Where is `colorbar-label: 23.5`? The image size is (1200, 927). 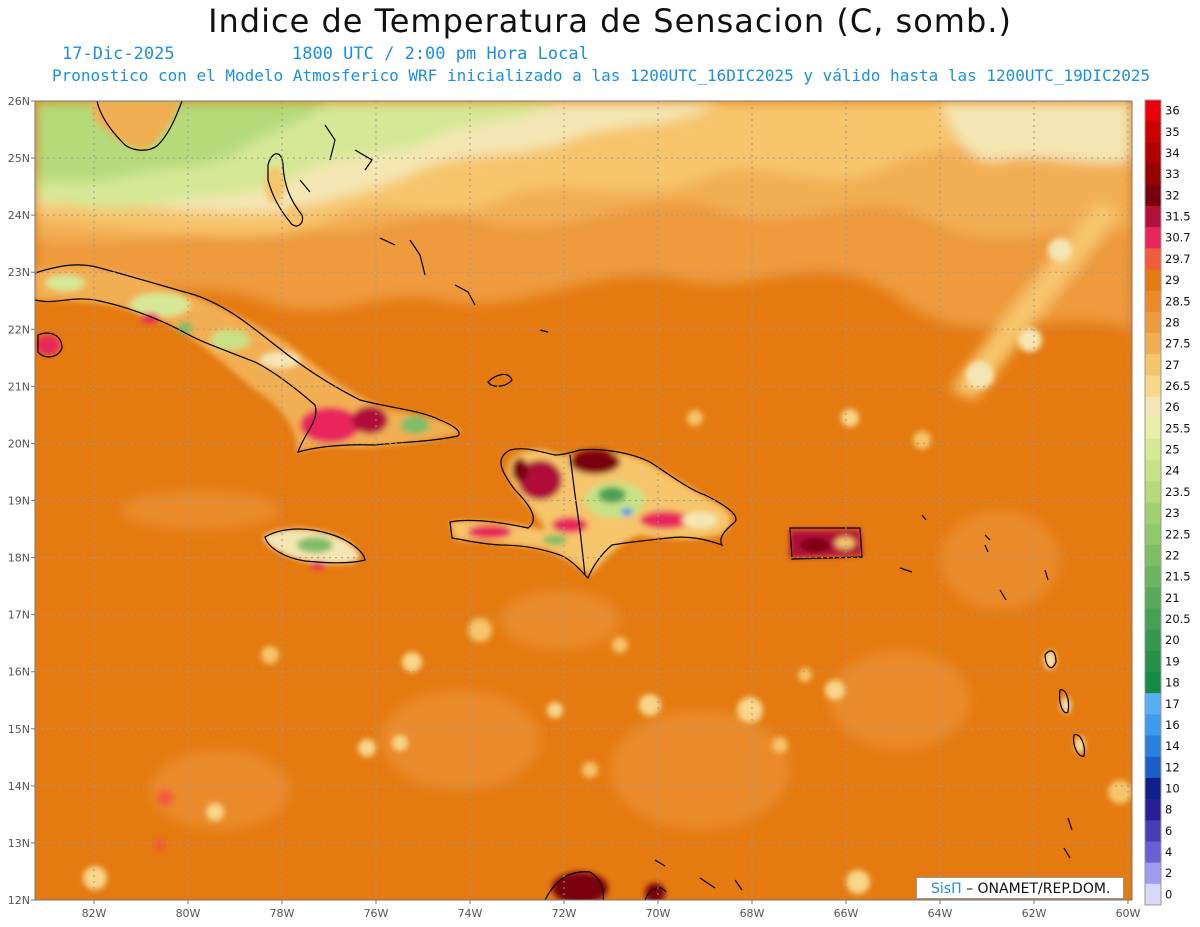 colorbar-label: 23.5 is located at coordinates (1178, 492).